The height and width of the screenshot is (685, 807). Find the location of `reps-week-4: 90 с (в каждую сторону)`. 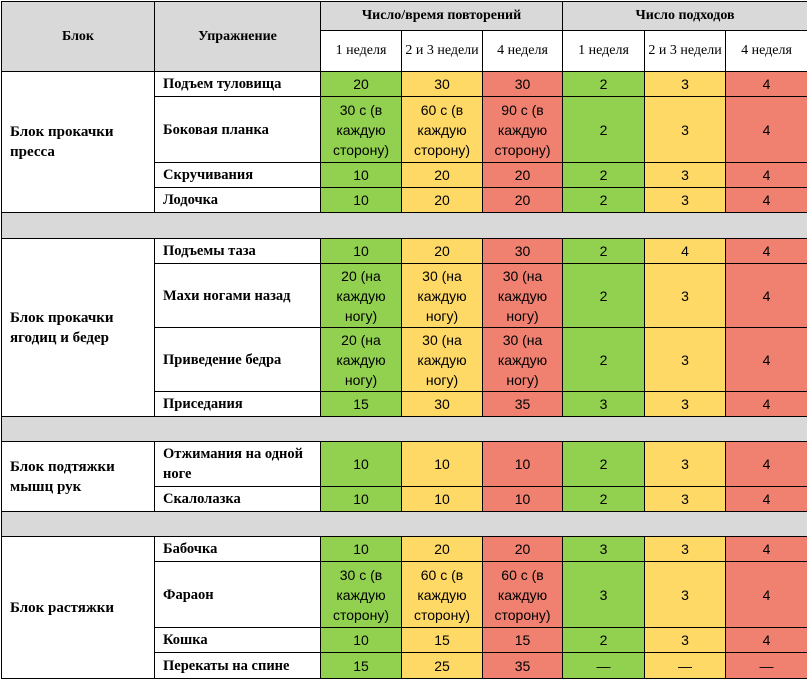

reps-week-4: 90 с (в каждую сторону) is located at coordinates (523, 130).